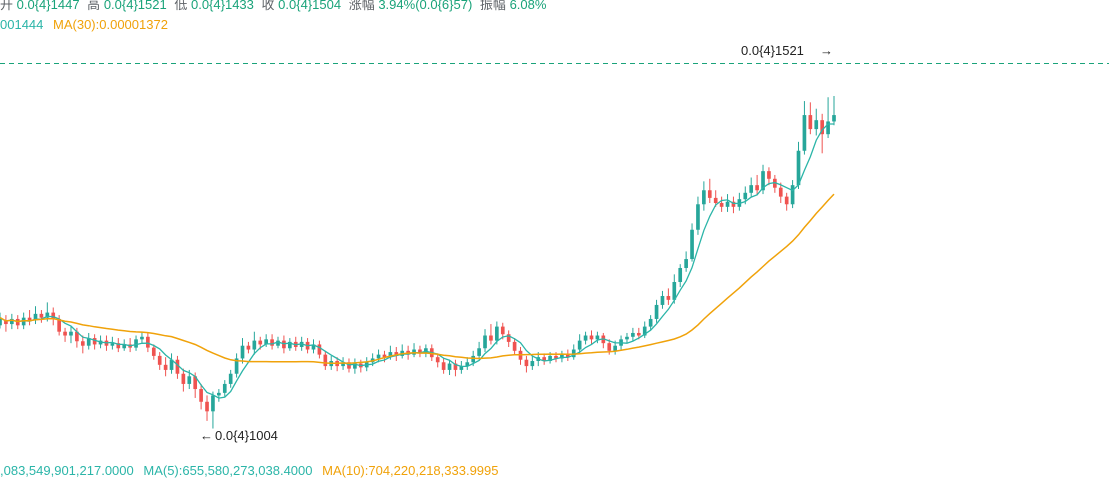  What do you see at coordinates (7, 6) in the screenshot?
I see `open-label: 开` at bounding box center [7, 6].